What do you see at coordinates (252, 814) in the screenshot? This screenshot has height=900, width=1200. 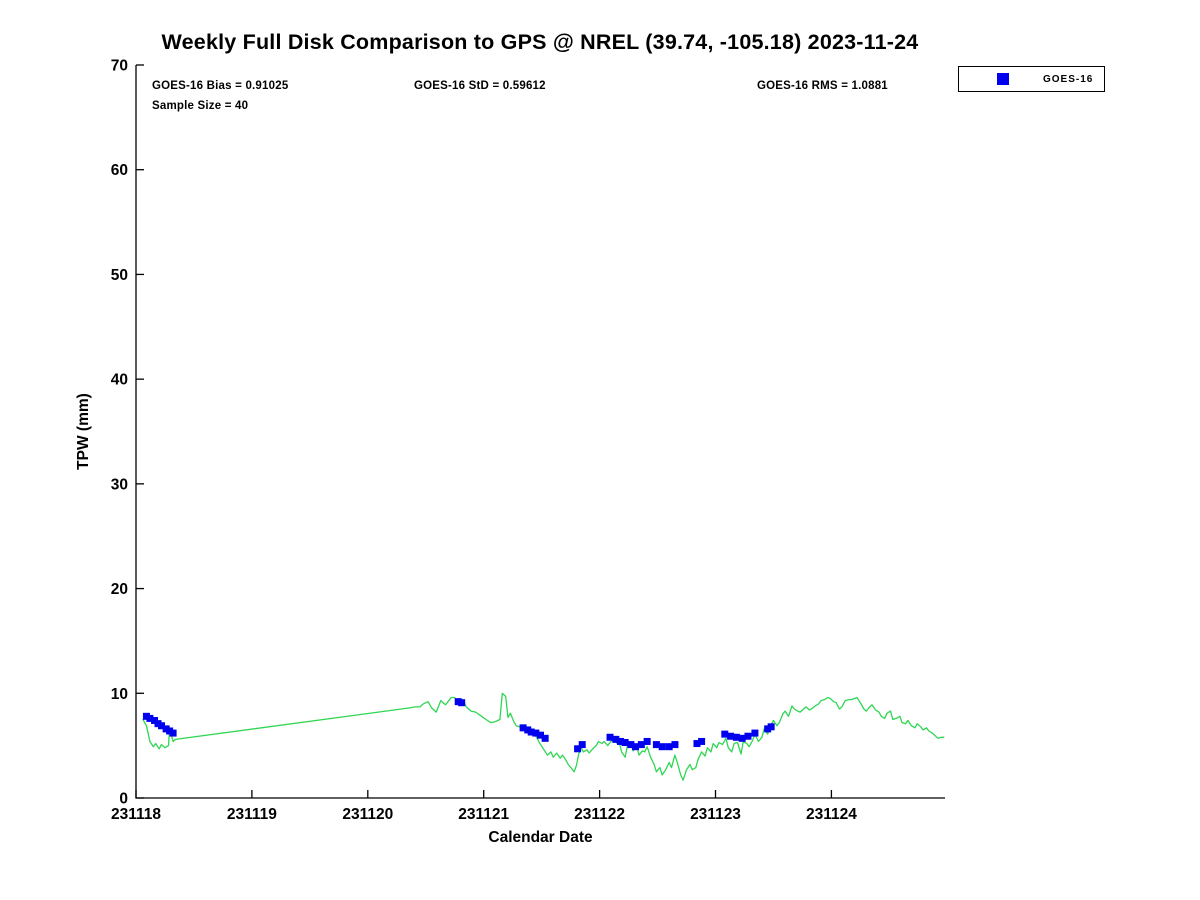 I see `x-tick-label: 231119` at bounding box center [252, 814].